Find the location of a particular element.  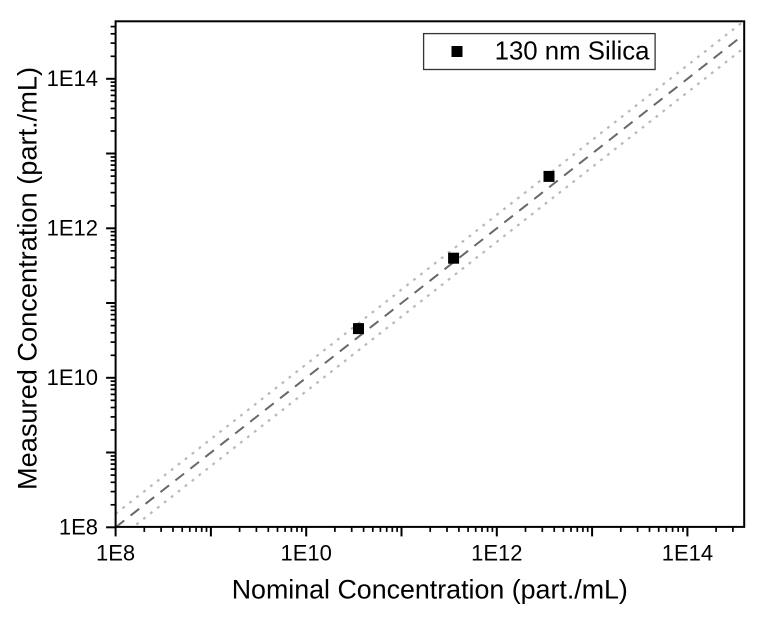

svg-text:Nominal Concentration (part./m: Nominal Concentration (part./mL) is located at coordinates (430, 590).